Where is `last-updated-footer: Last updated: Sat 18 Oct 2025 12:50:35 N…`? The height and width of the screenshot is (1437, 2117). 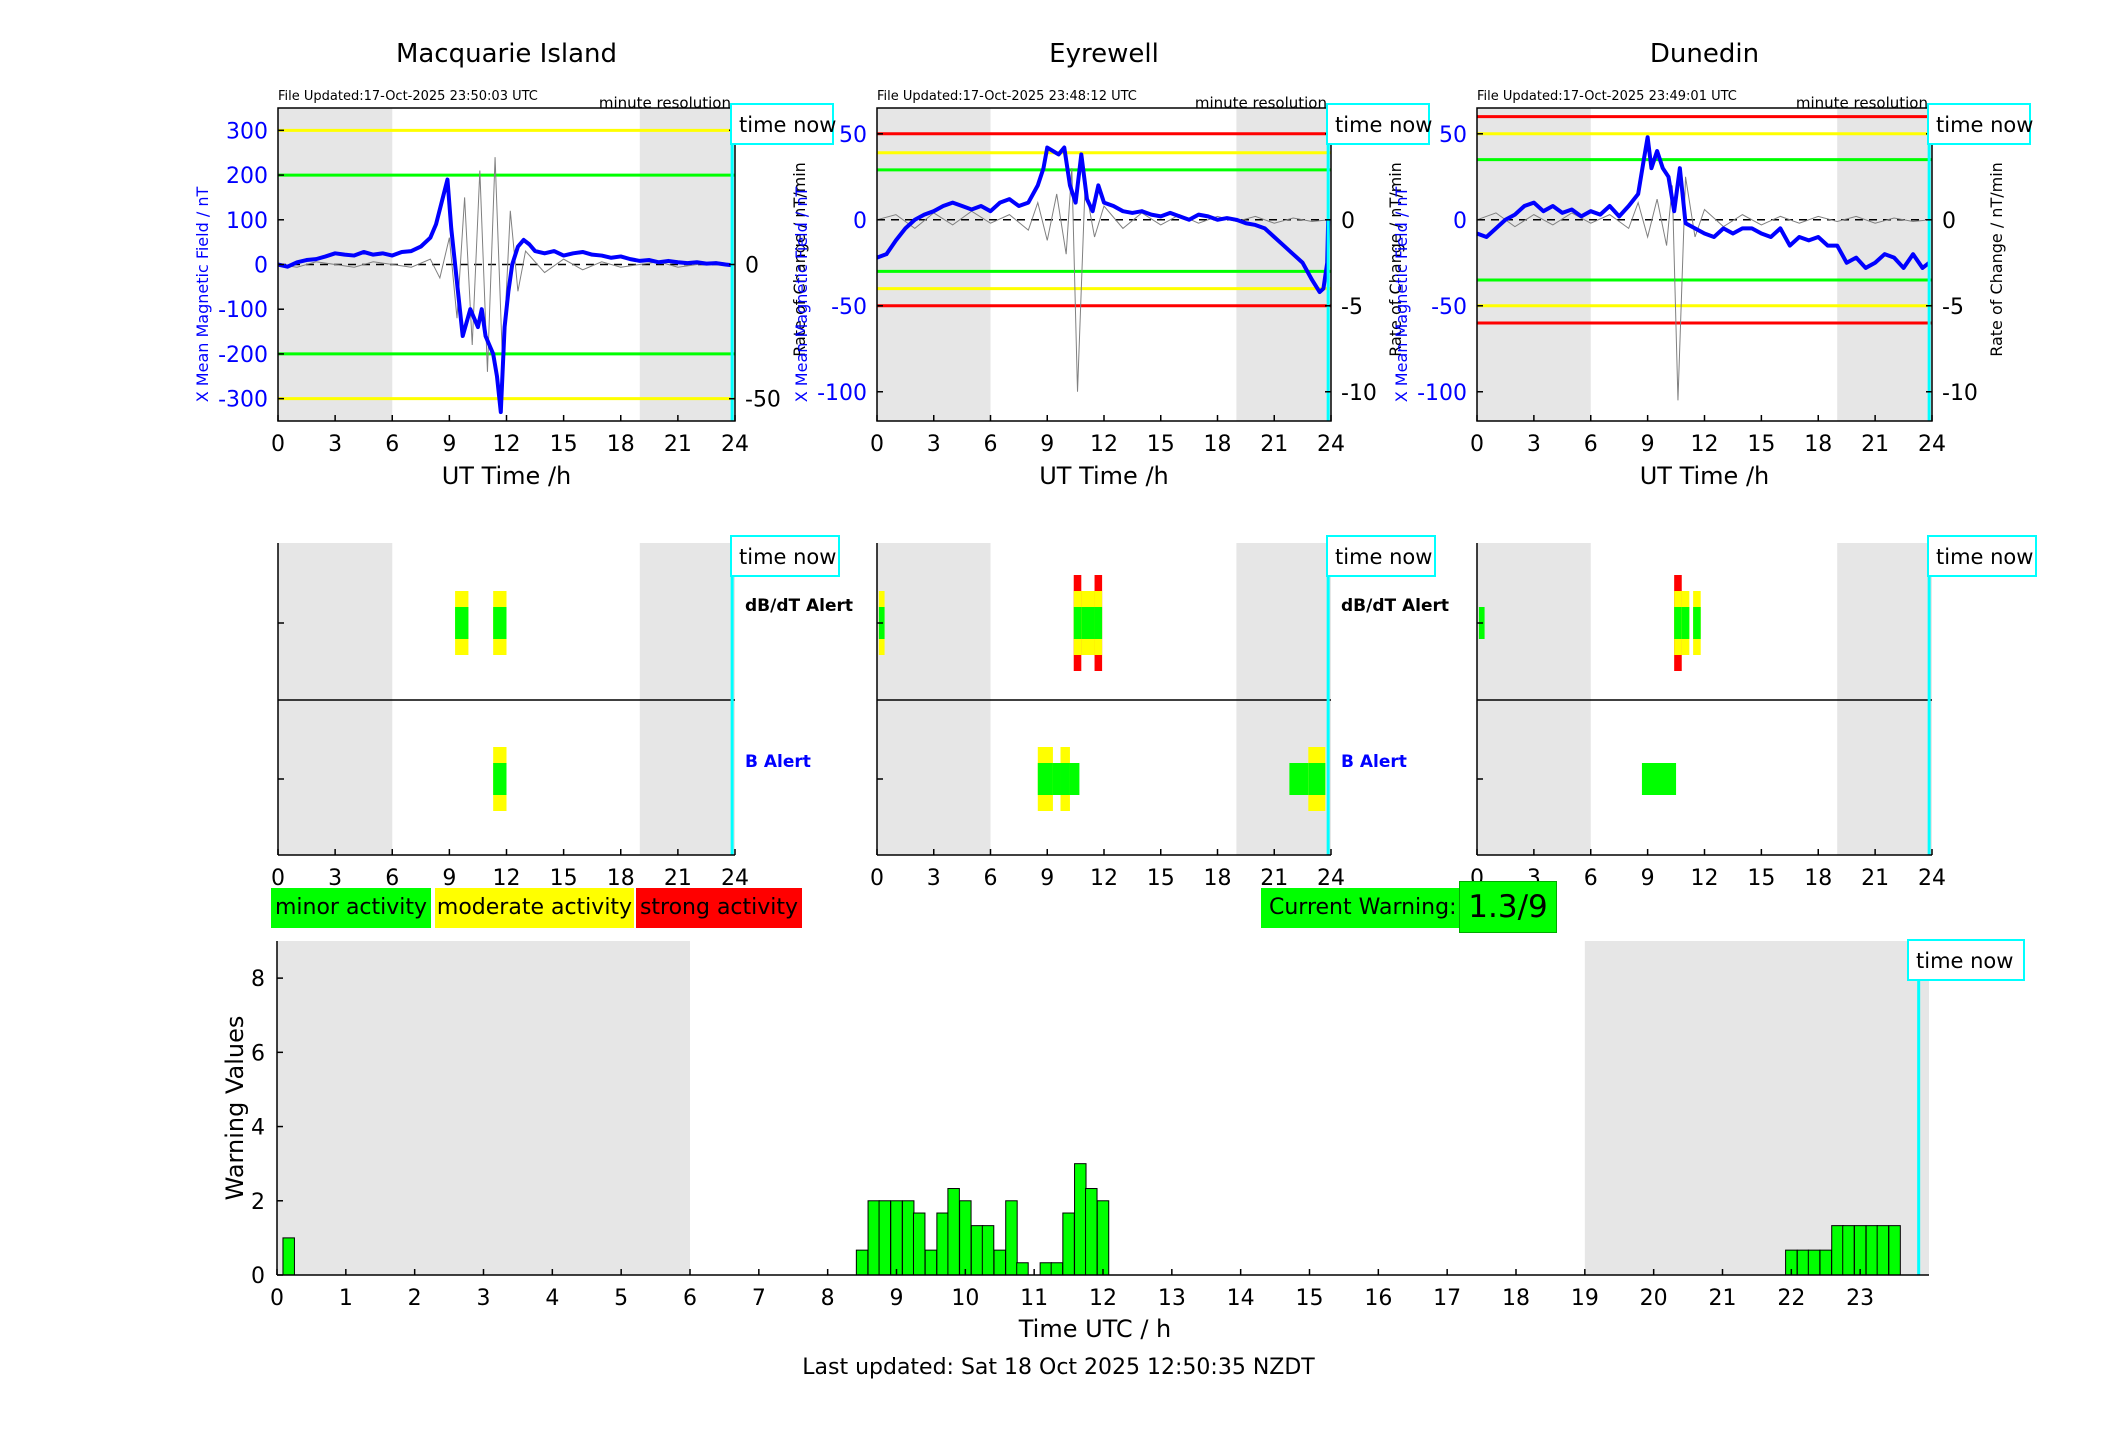 last-updated-footer: Last updated: Sat 18 Oct 2025 12:50:35 N… is located at coordinates (1058, 1367).